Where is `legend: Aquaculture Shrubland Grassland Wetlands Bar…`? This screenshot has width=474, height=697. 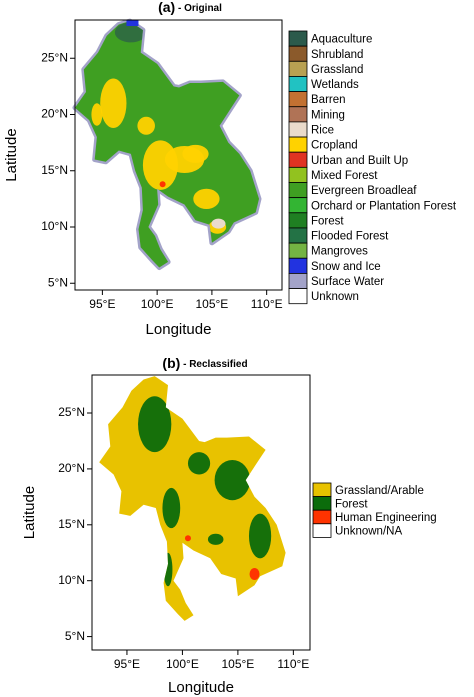 legend: Aquaculture Shrubland Grassland Wetlands Bar… is located at coordinates (372, 167).